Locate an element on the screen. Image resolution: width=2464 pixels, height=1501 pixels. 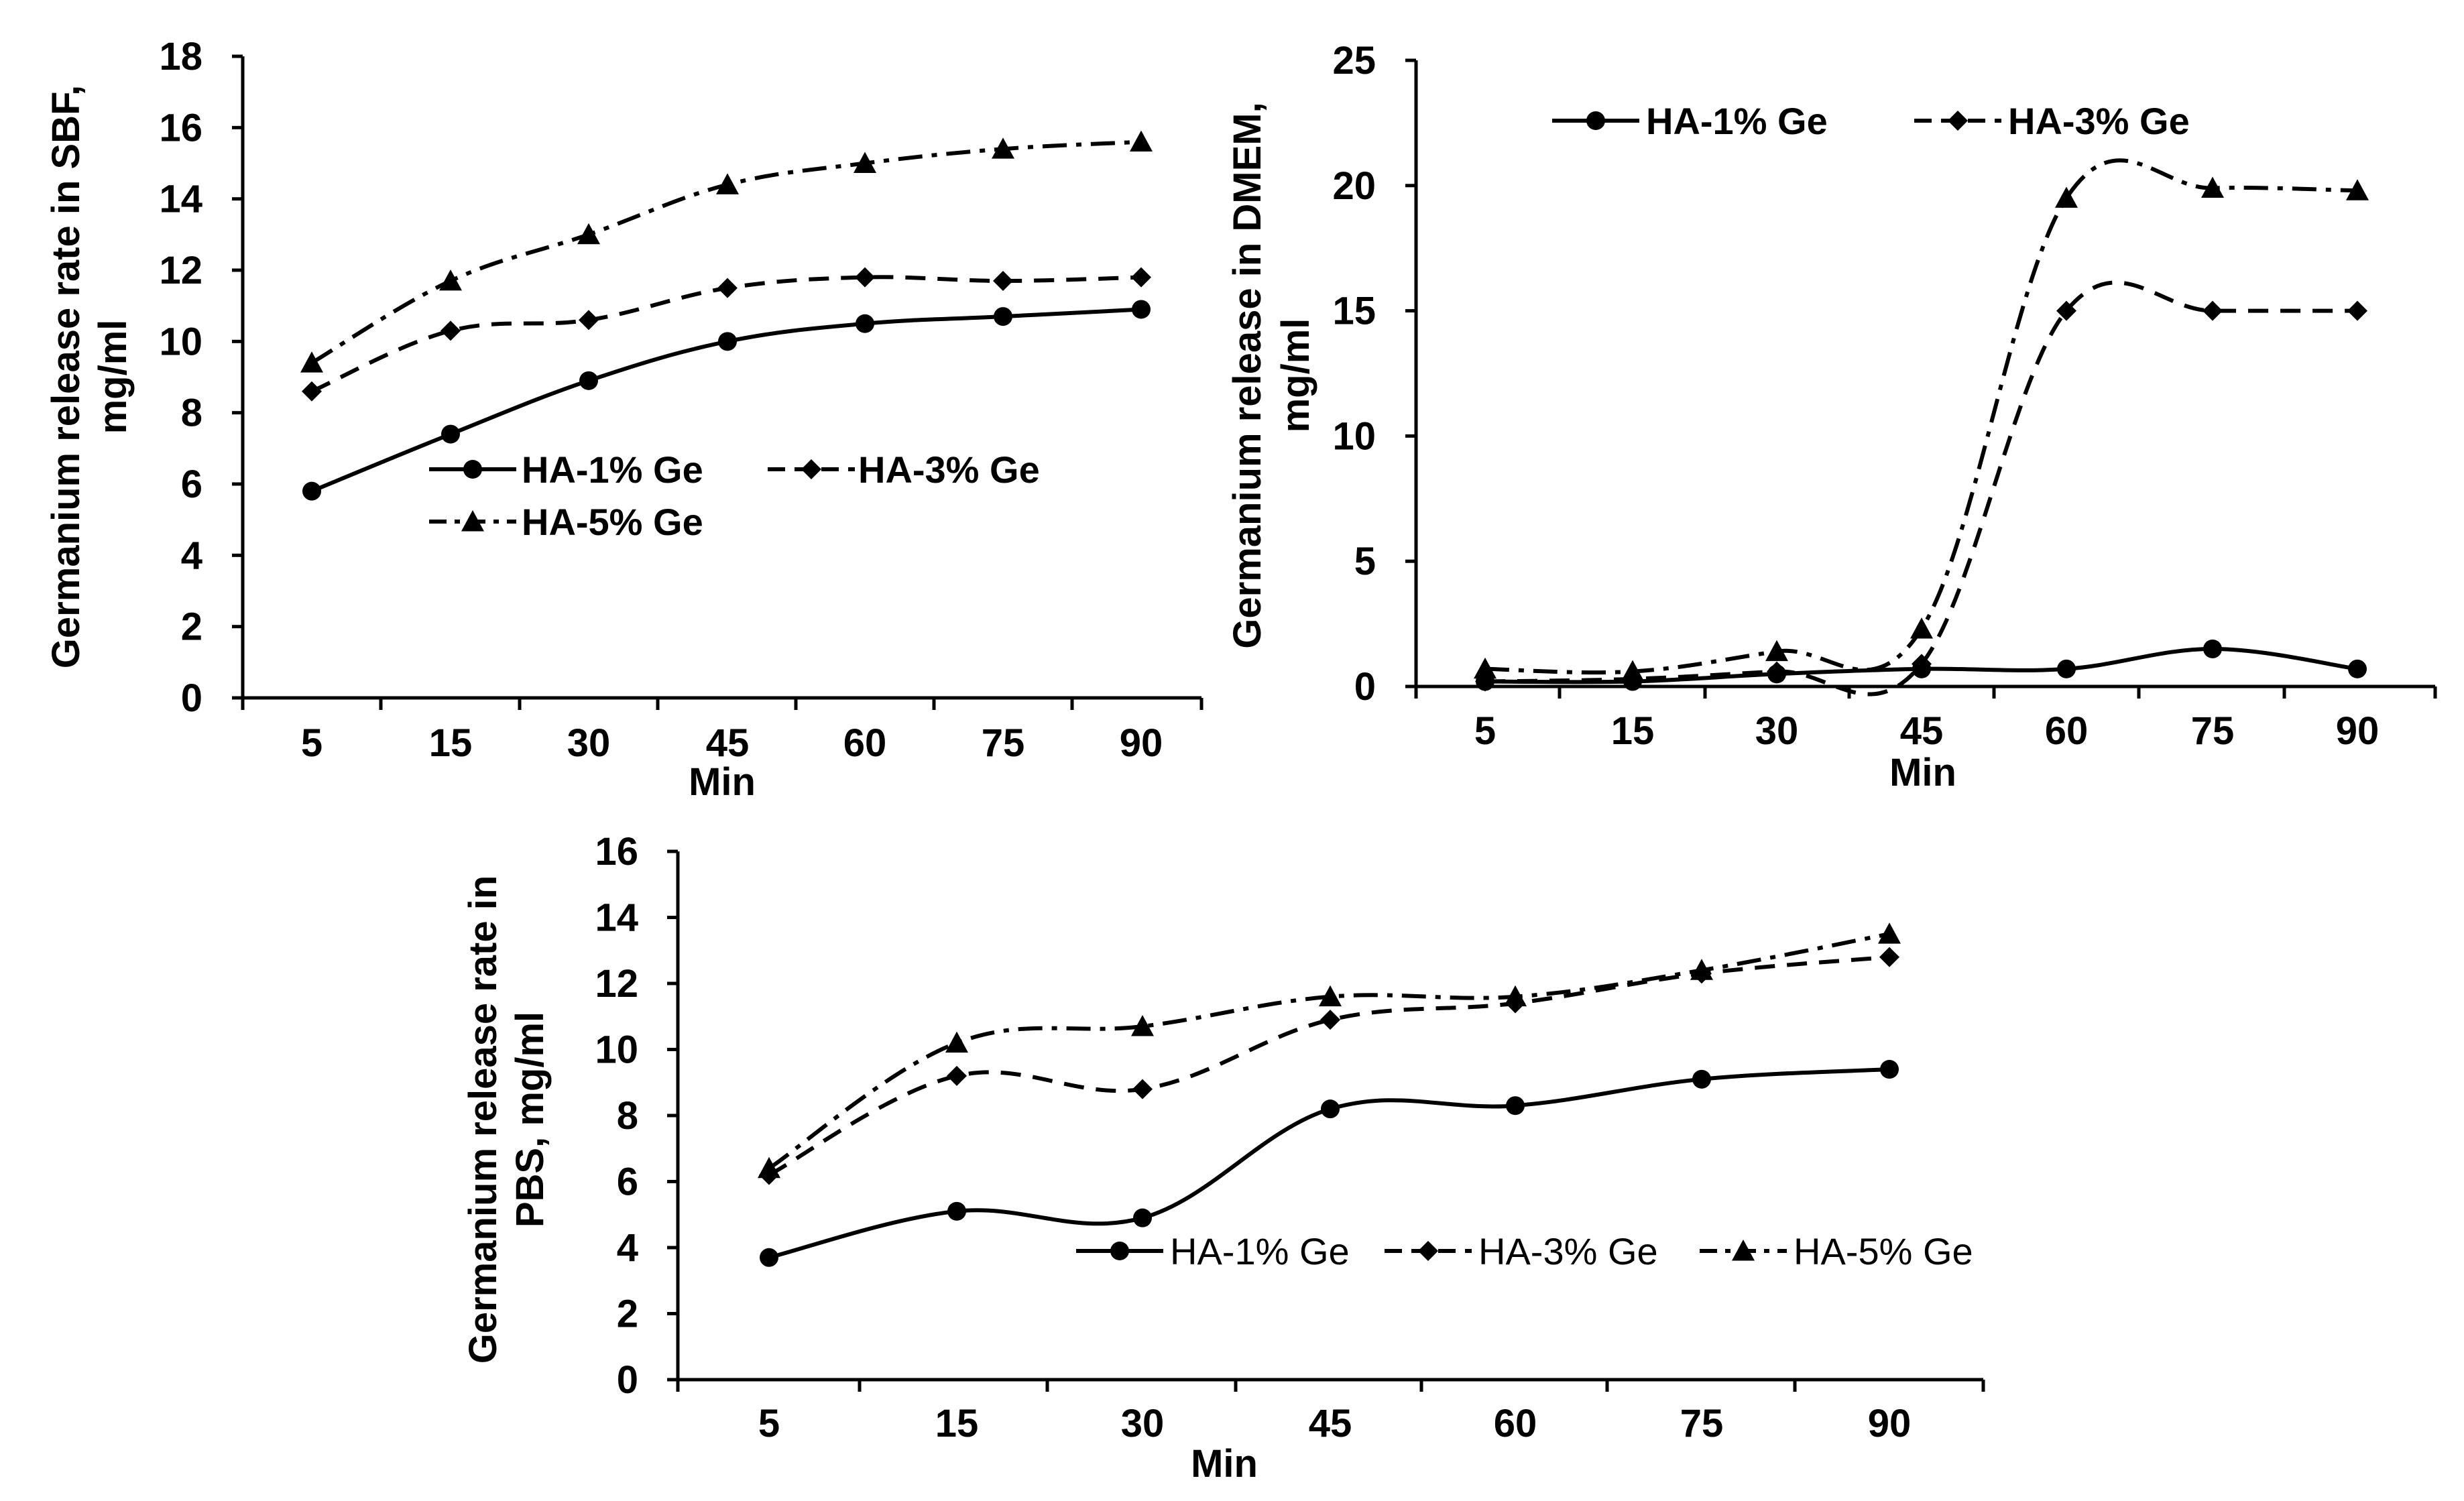
legend-entry: HA-1% Ge is located at coordinates (566, 469).